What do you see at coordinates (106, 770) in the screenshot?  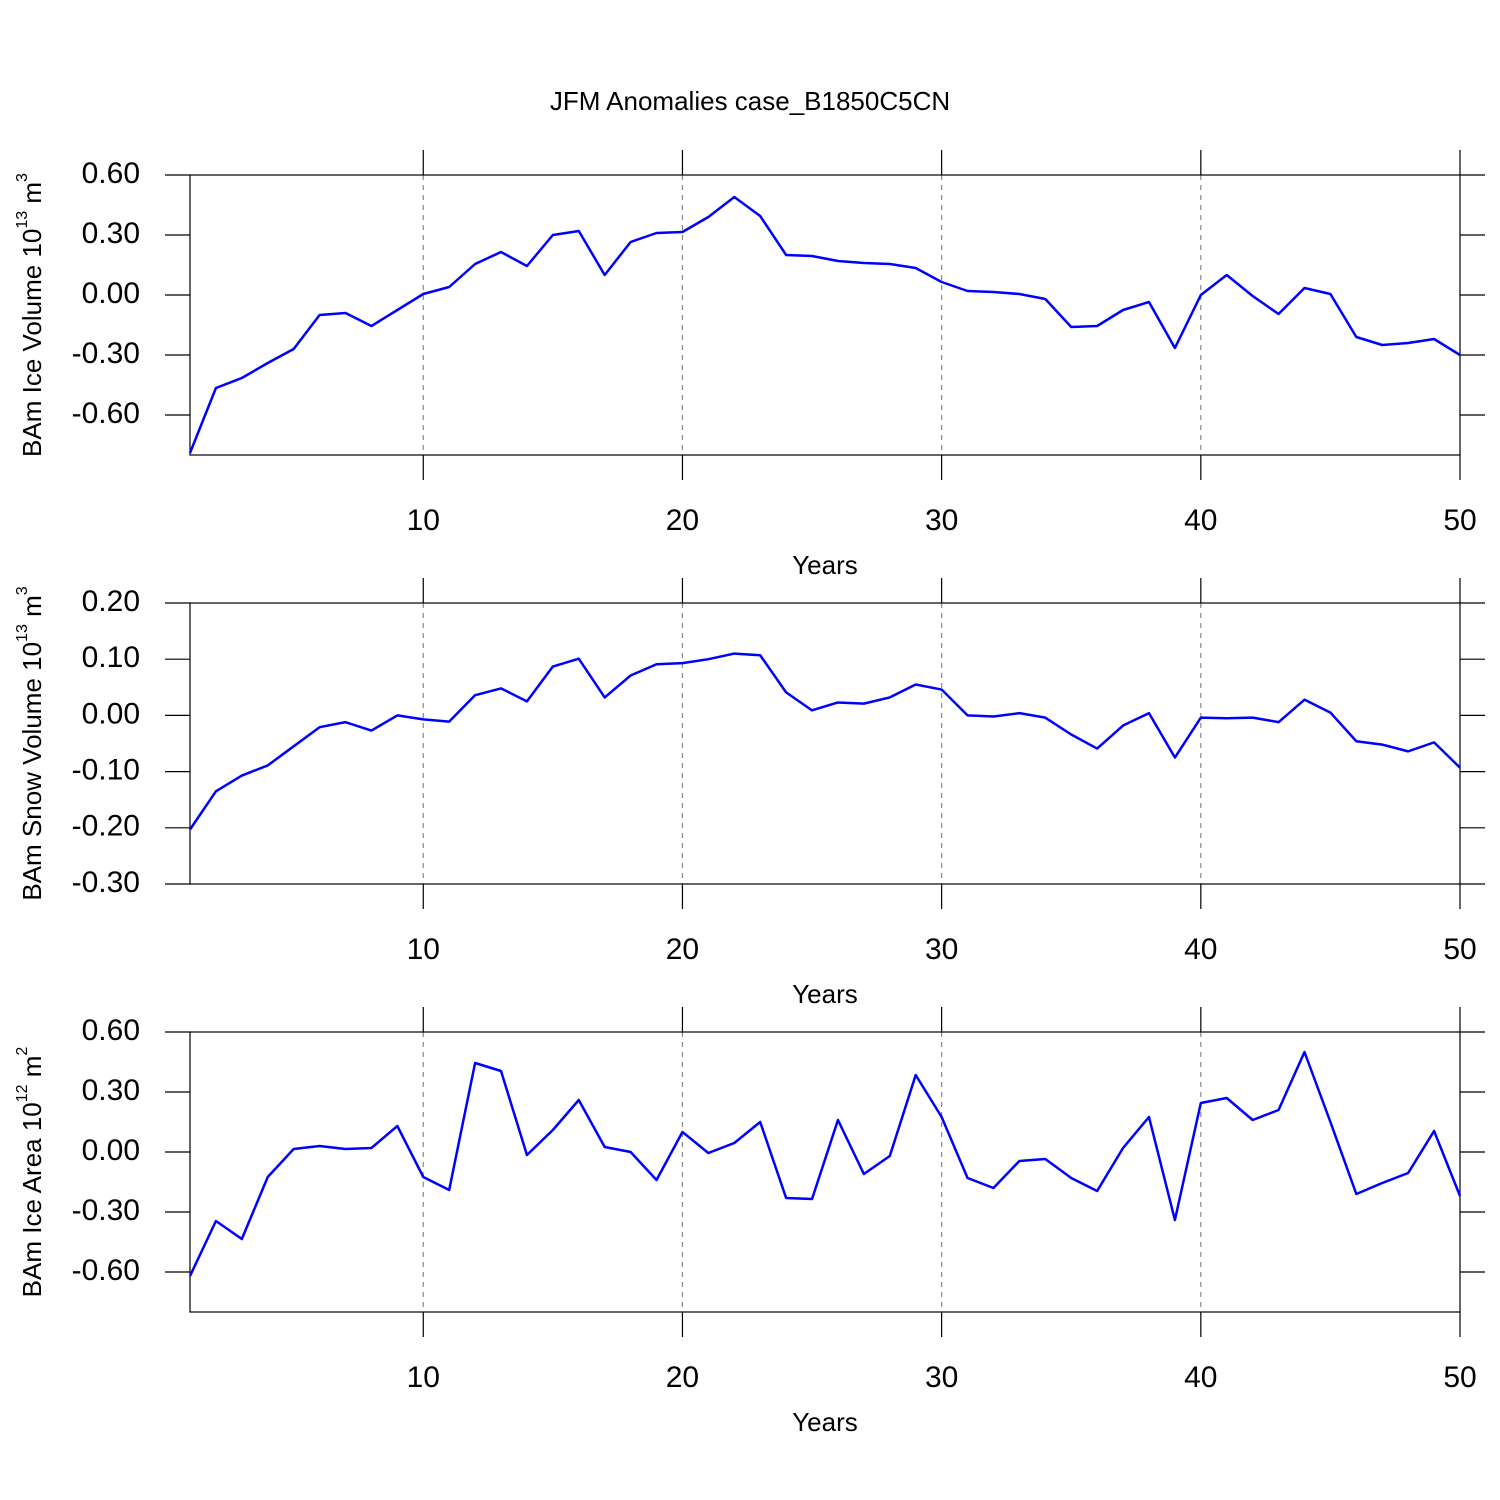 I see `y-tick-label: -0.10` at bounding box center [106, 770].